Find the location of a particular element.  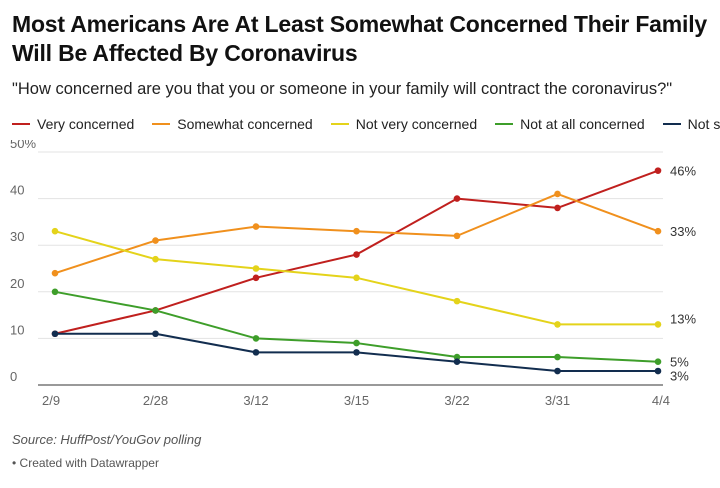

x-tick-label: 2/9 is located at coordinates (51, 399).